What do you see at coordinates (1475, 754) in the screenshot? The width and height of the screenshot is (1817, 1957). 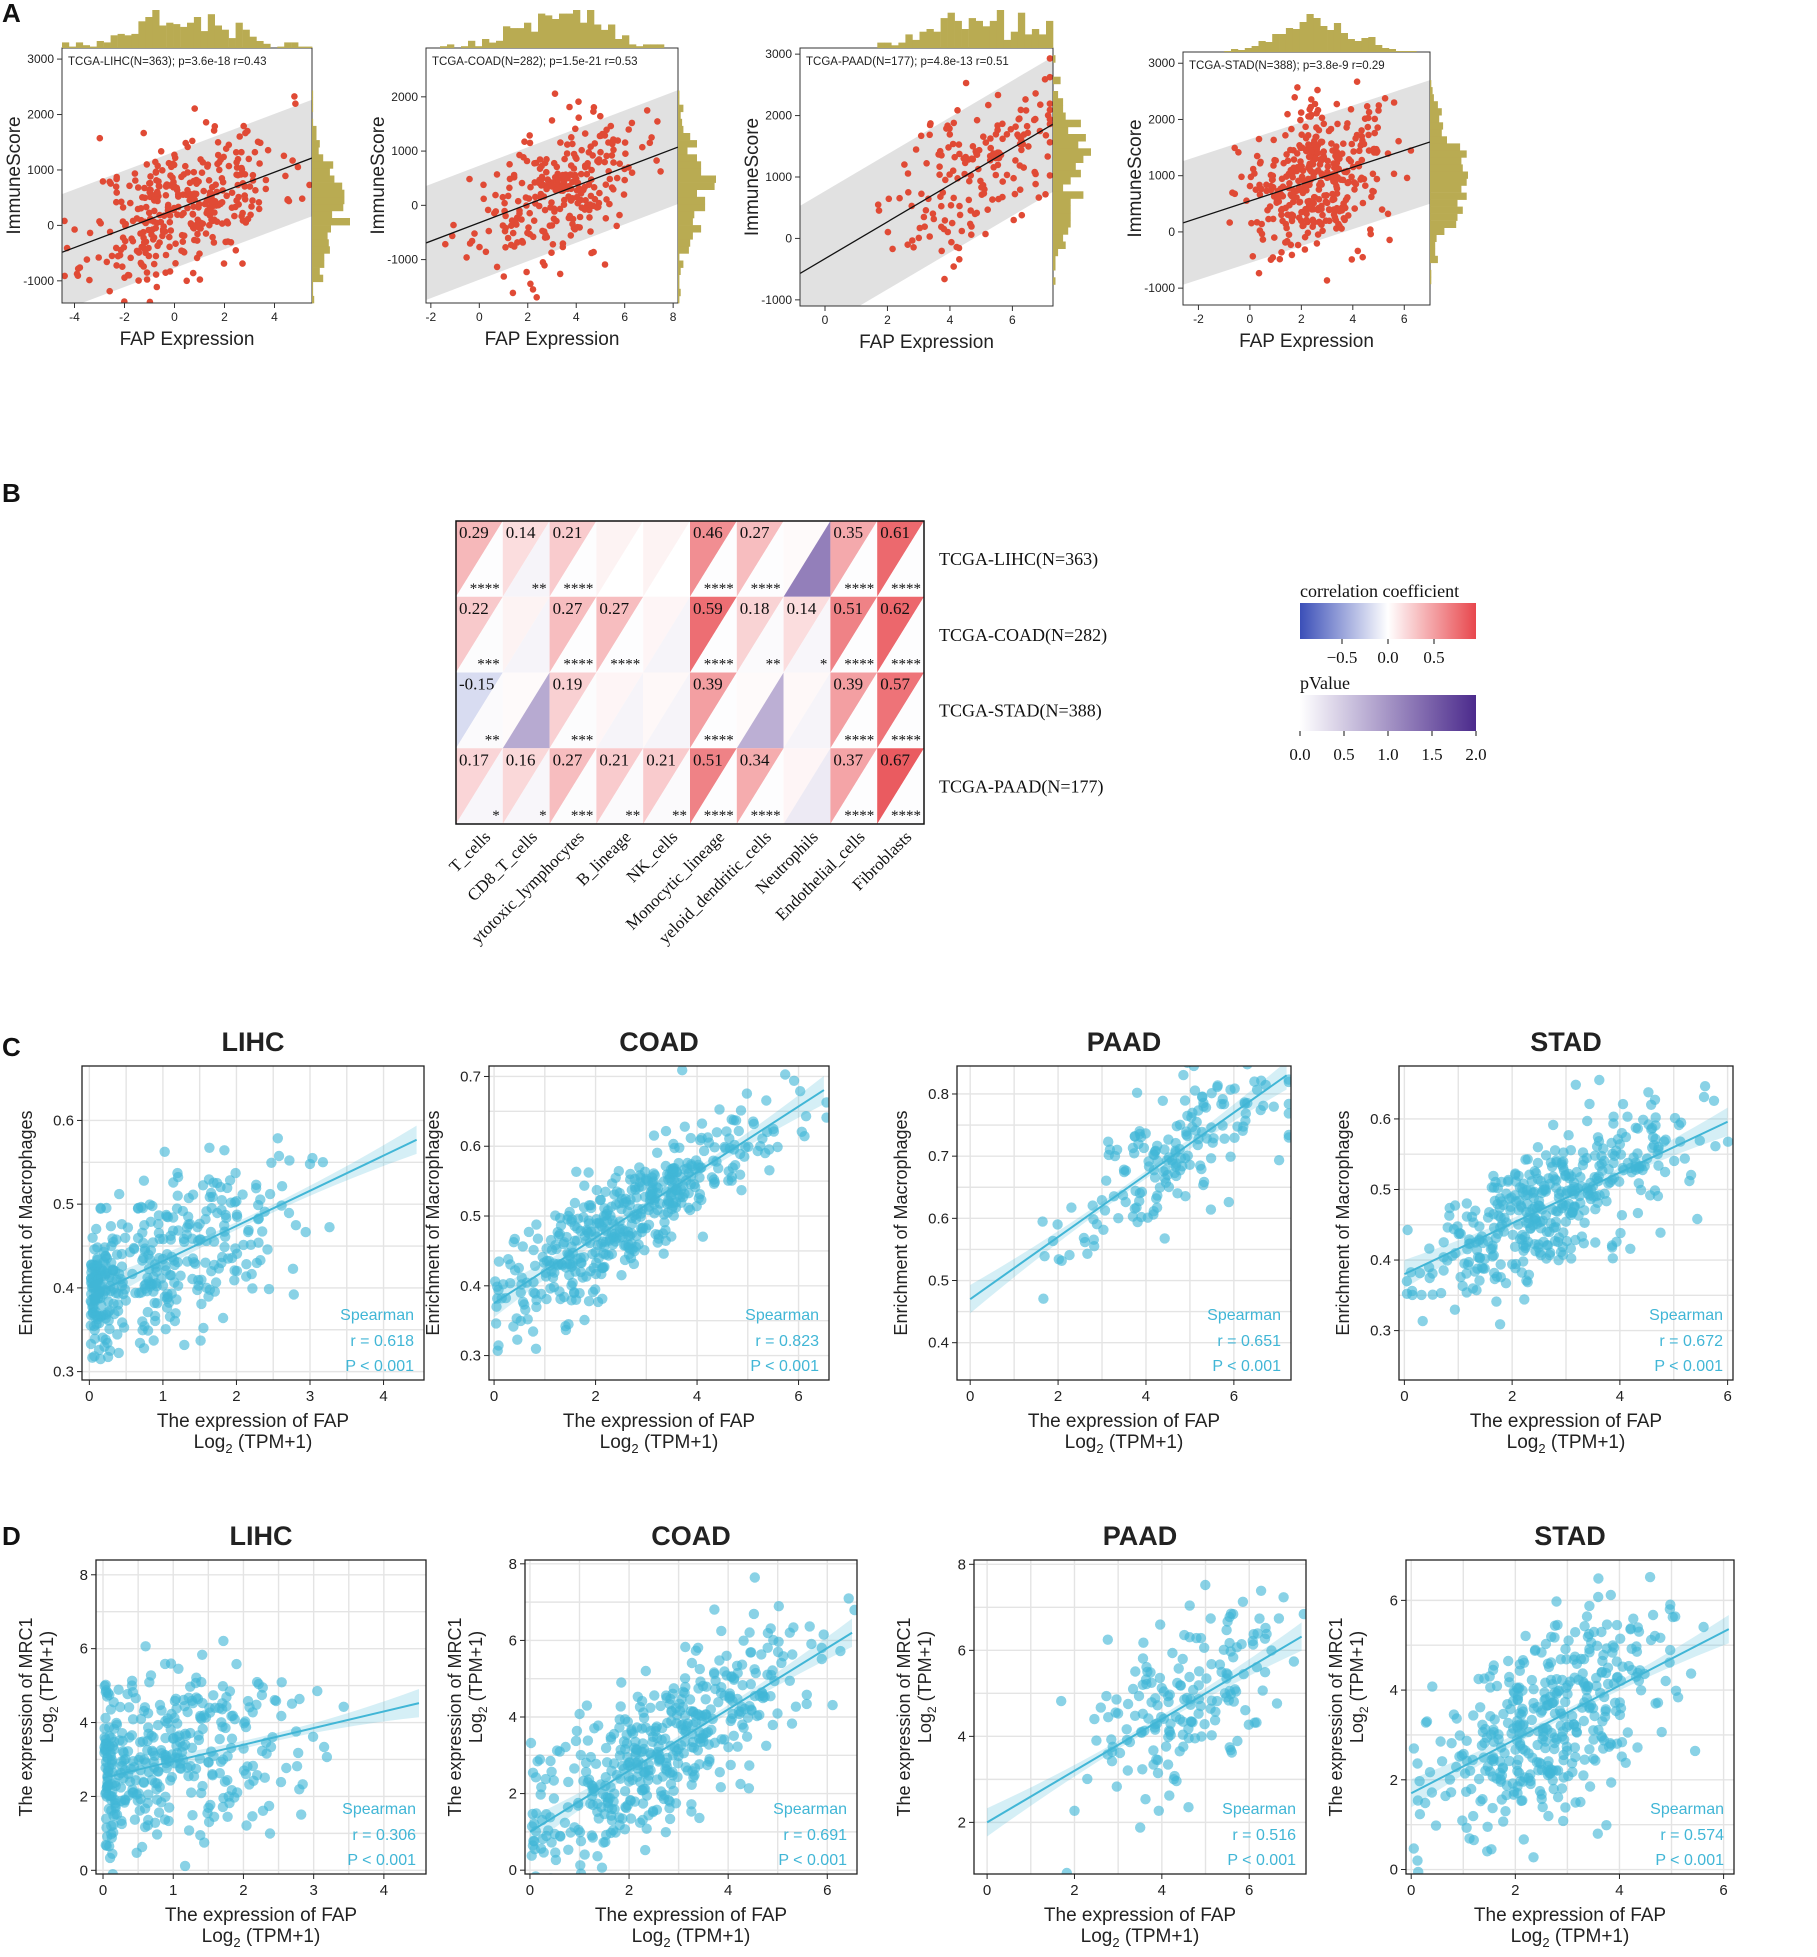 I see `legend-p-tick: 2.0` at bounding box center [1475, 754].